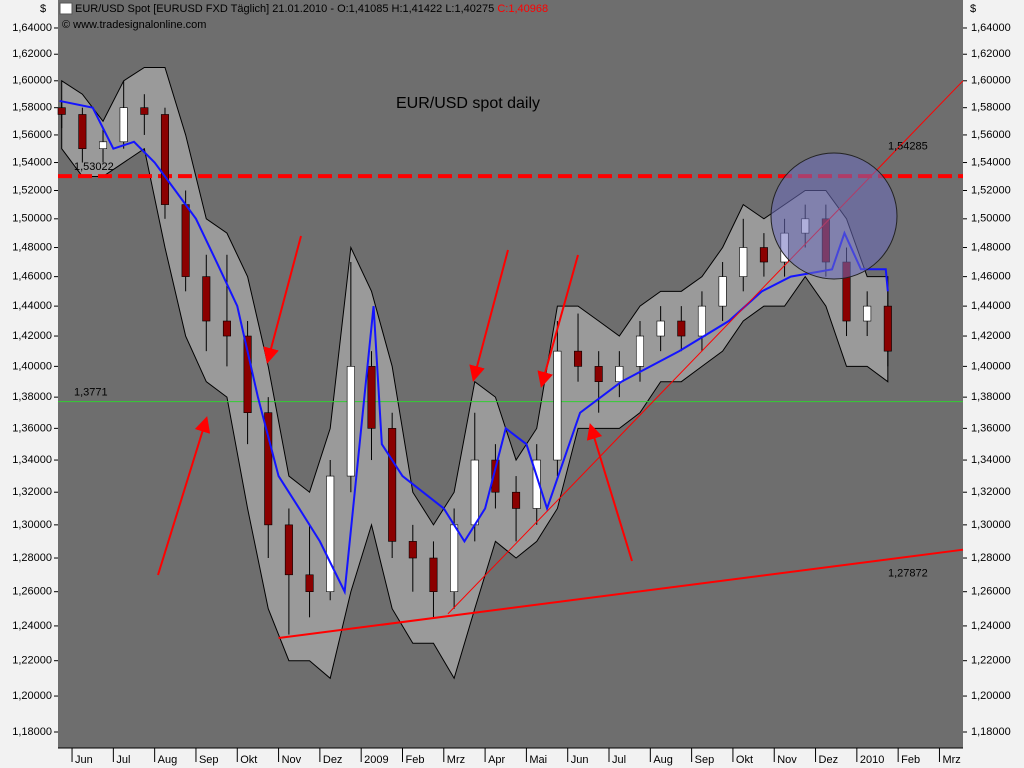  I want to click on header-close: C:1,40968, so click(522, 9).